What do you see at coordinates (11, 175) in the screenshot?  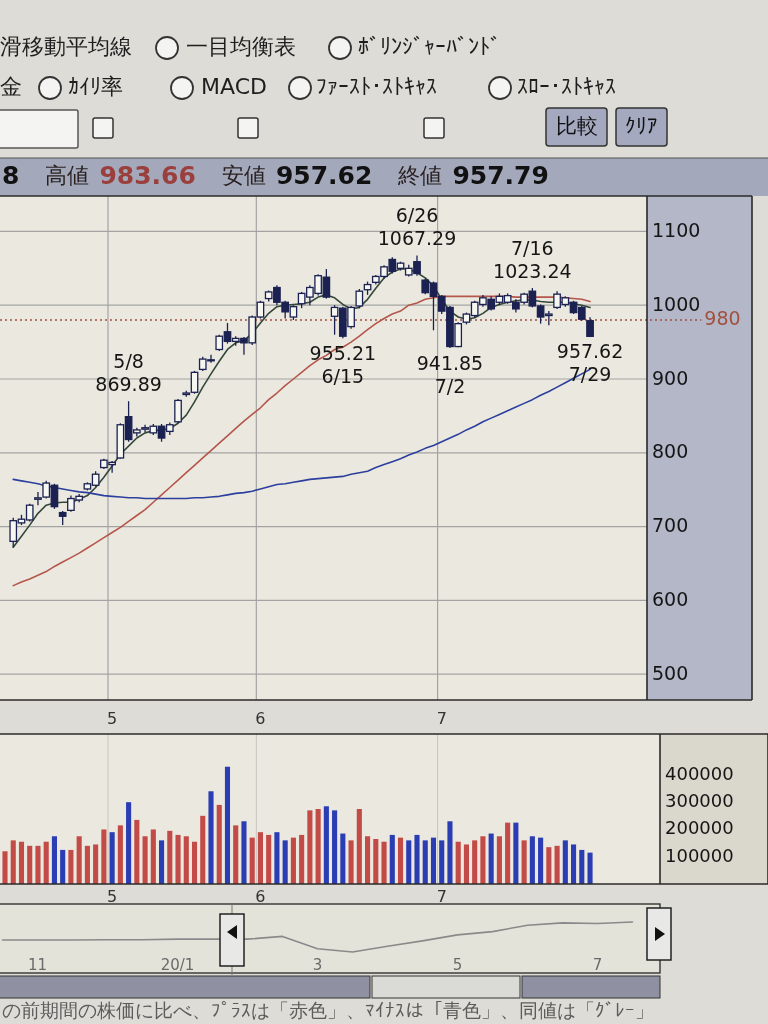 I see `text: 8` at bounding box center [11, 175].